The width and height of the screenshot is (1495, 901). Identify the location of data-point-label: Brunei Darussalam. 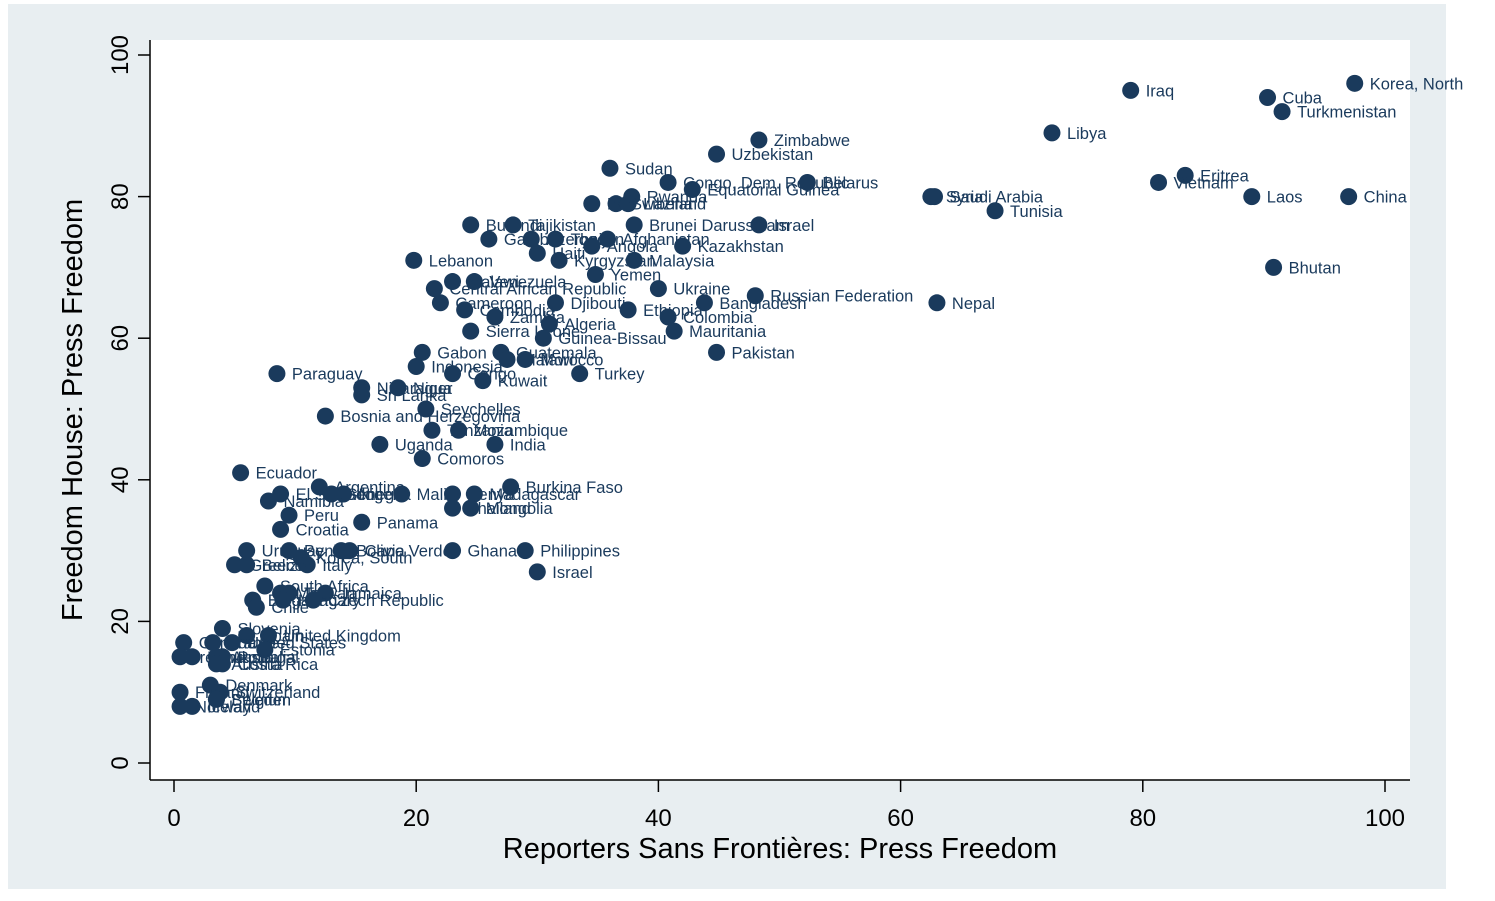
(719, 226).